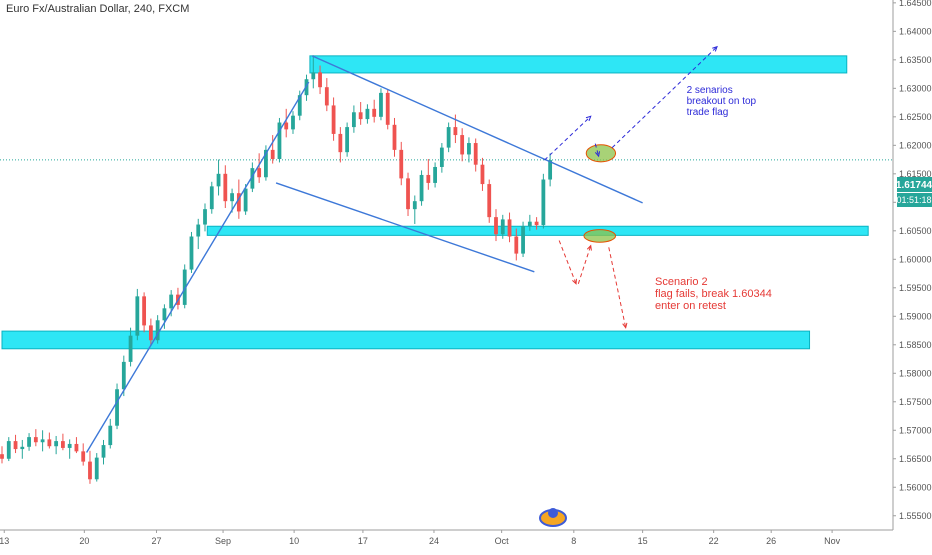  What do you see at coordinates (915, 316) in the screenshot?
I see `y-tick-label: 1.59000` at bounding box center [915, 316].